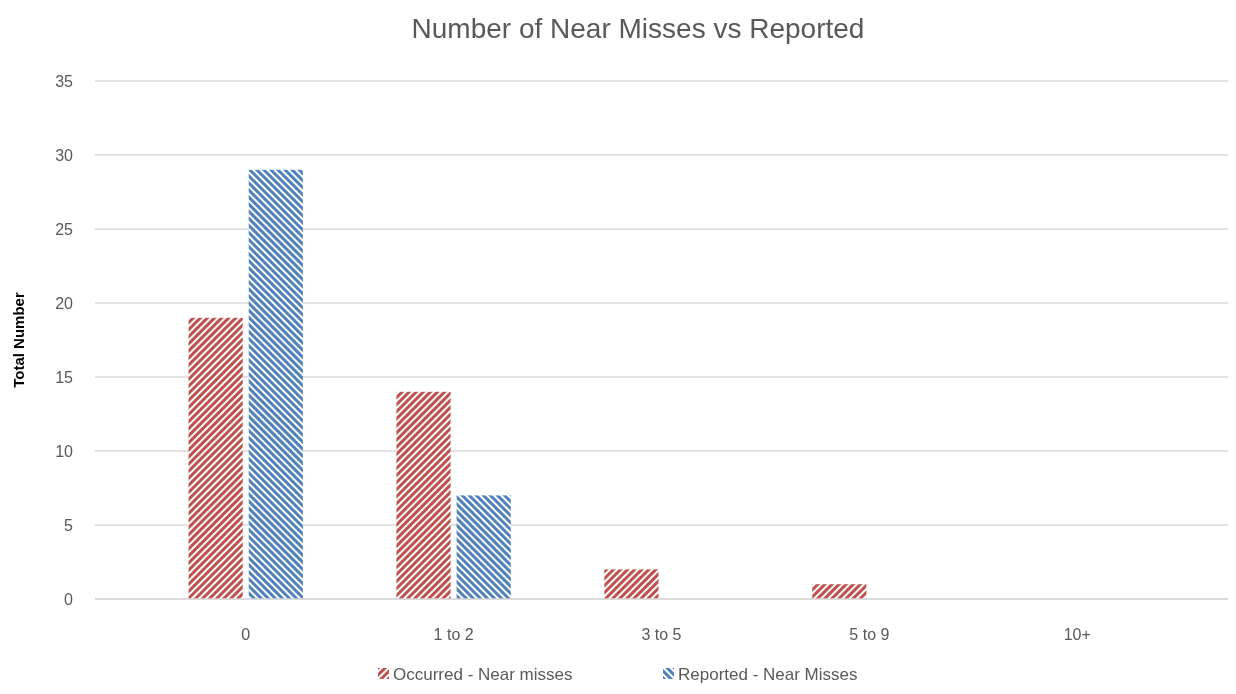 This screenshot has width=1236, height=694. I want to click on y-tick-label: 10, so click(64, 451).